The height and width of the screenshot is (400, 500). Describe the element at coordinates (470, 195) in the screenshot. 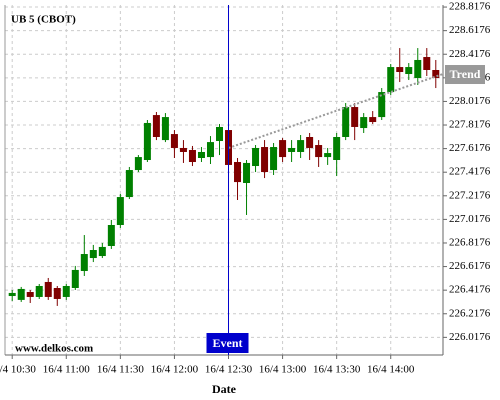

I see `y-tick-label: 227.2176` at that location.